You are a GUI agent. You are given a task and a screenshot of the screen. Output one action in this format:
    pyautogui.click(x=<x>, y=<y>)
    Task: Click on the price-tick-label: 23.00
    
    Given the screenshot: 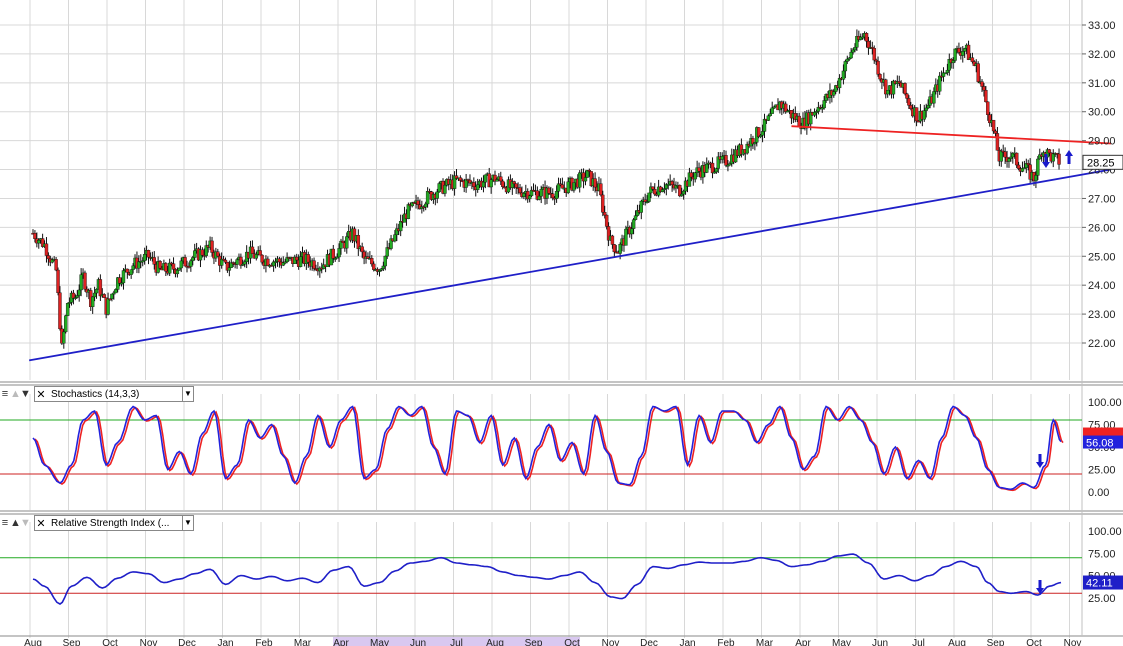 What is the action you would take?
    pyautogui.click(x=1102, y=315)
    